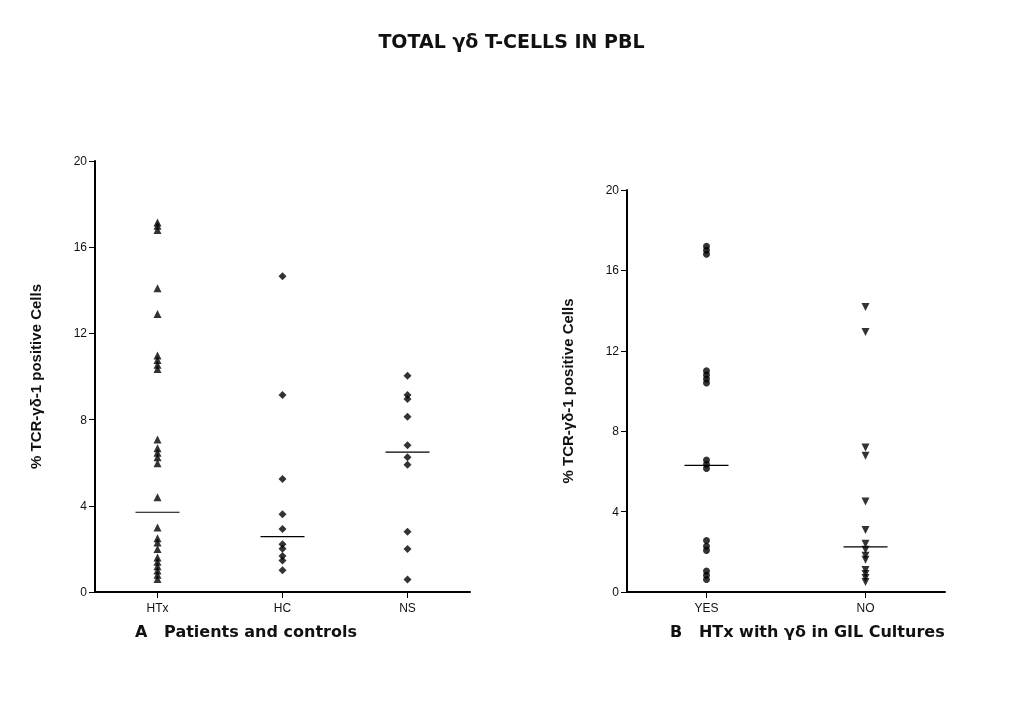  What do you see at coordinates (246, 631) in the screenshot?
I see `x-axis-title: A Patients and controls` at bounding box center [246, 631].